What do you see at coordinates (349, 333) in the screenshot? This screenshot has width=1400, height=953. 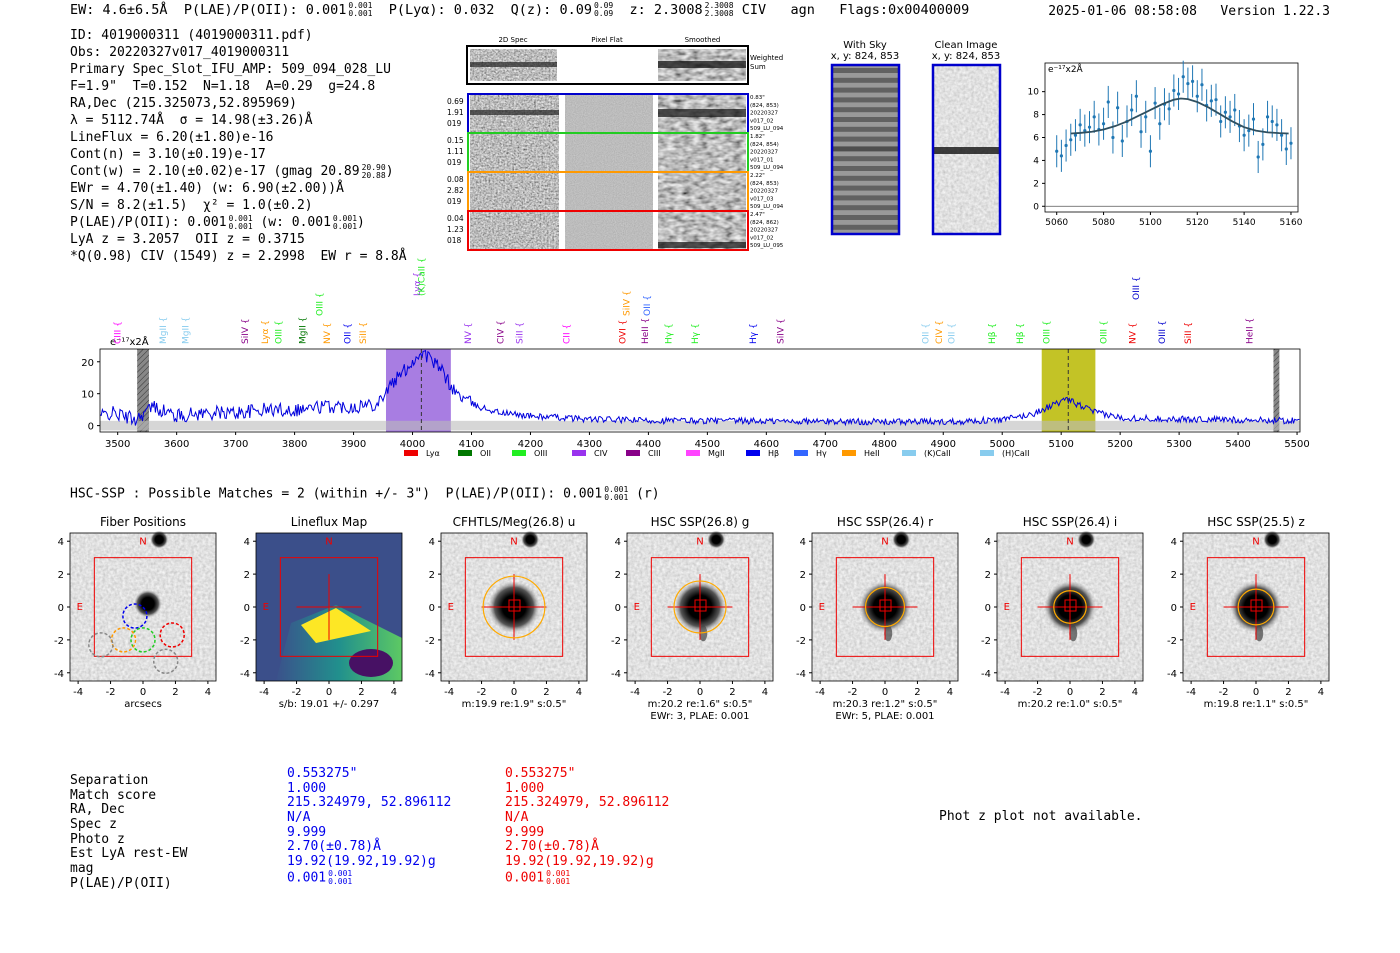 I see `full-line-marker-label: OII {` at bounding box center [349, 333].